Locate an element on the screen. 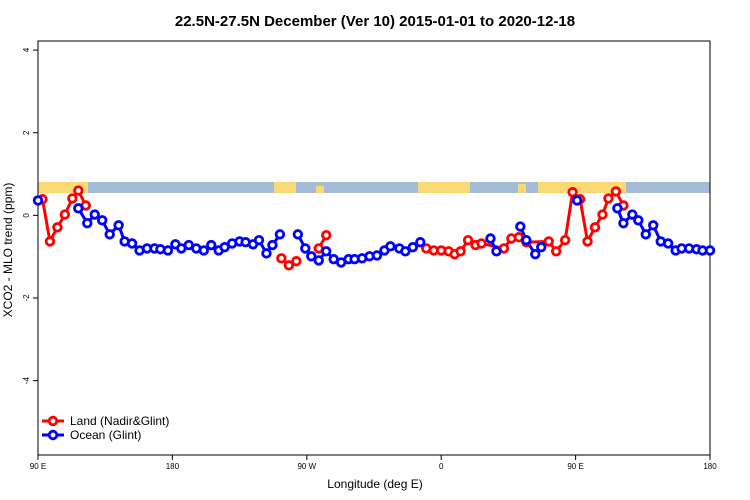  land-ocean-band is located at coordinates (374, 187).